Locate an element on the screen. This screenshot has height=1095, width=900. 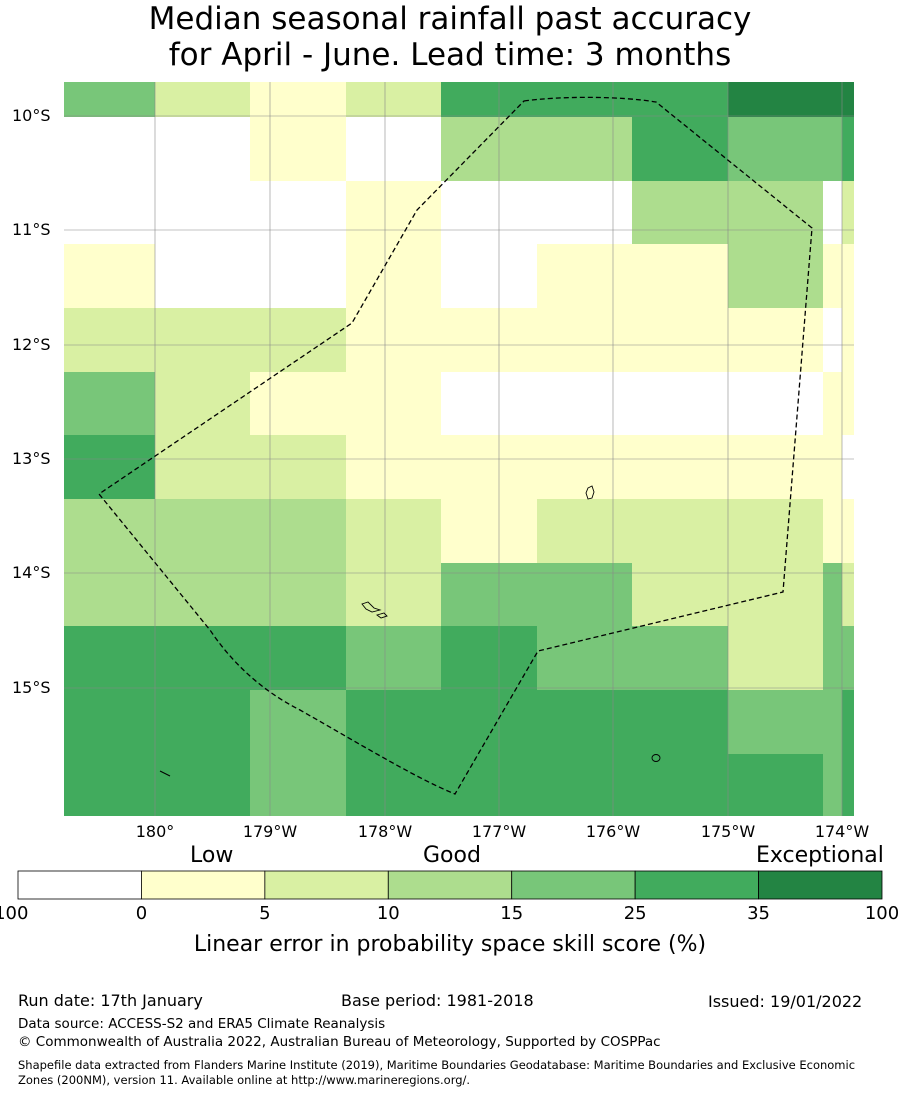
longitude-label: 174°W is located at coordinates (842, 831).